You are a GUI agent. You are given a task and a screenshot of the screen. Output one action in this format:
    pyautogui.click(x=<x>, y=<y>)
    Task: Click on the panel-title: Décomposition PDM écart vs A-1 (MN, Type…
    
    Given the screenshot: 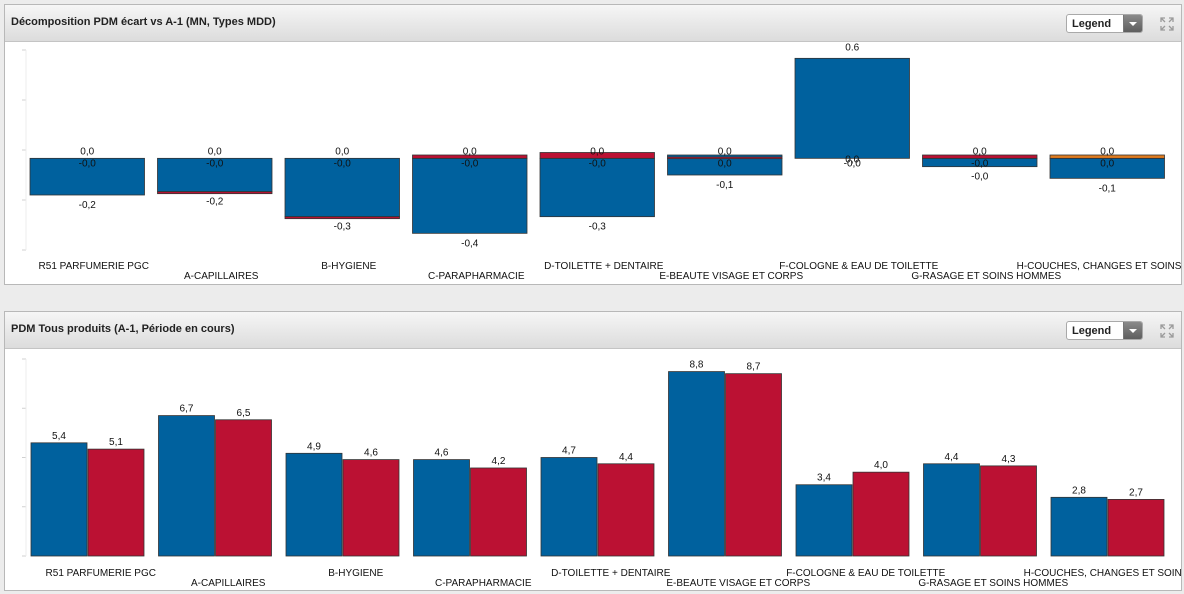 What is the action you would take?
    pyautogui.click(x=143, y=22)
    